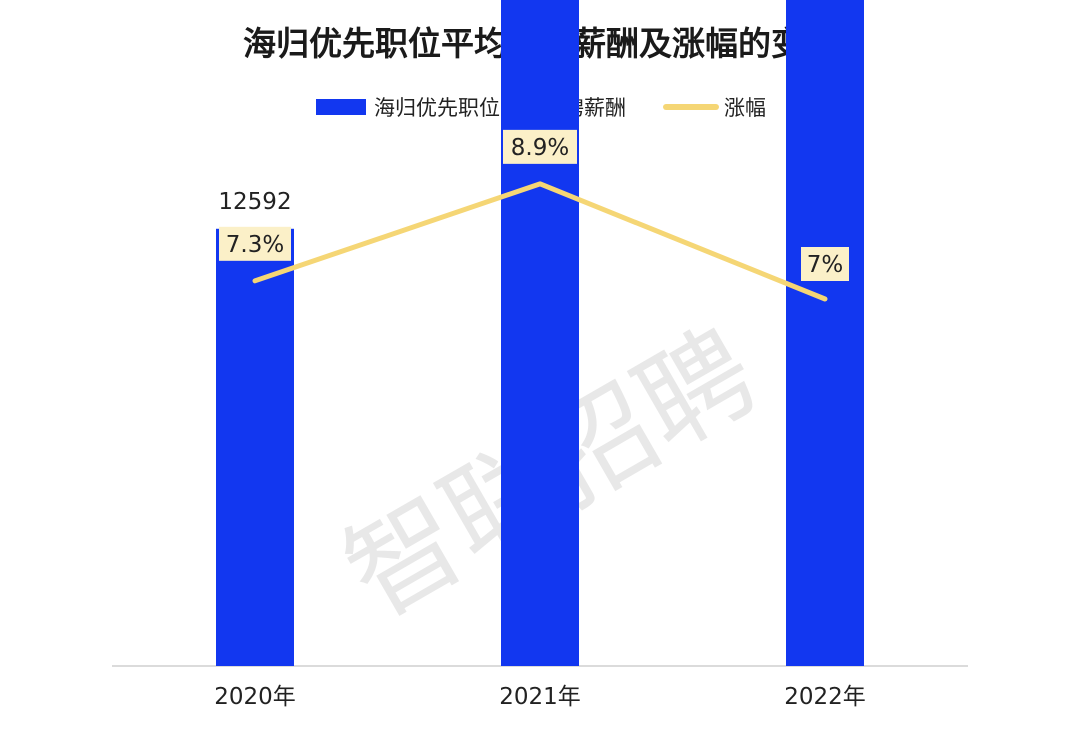  What do you see at coordinates (500, 108) in the screenshot?
I see `legend-bar-label: 海归优先职位平均招聘薪酬` at bounding box center [500, 108].